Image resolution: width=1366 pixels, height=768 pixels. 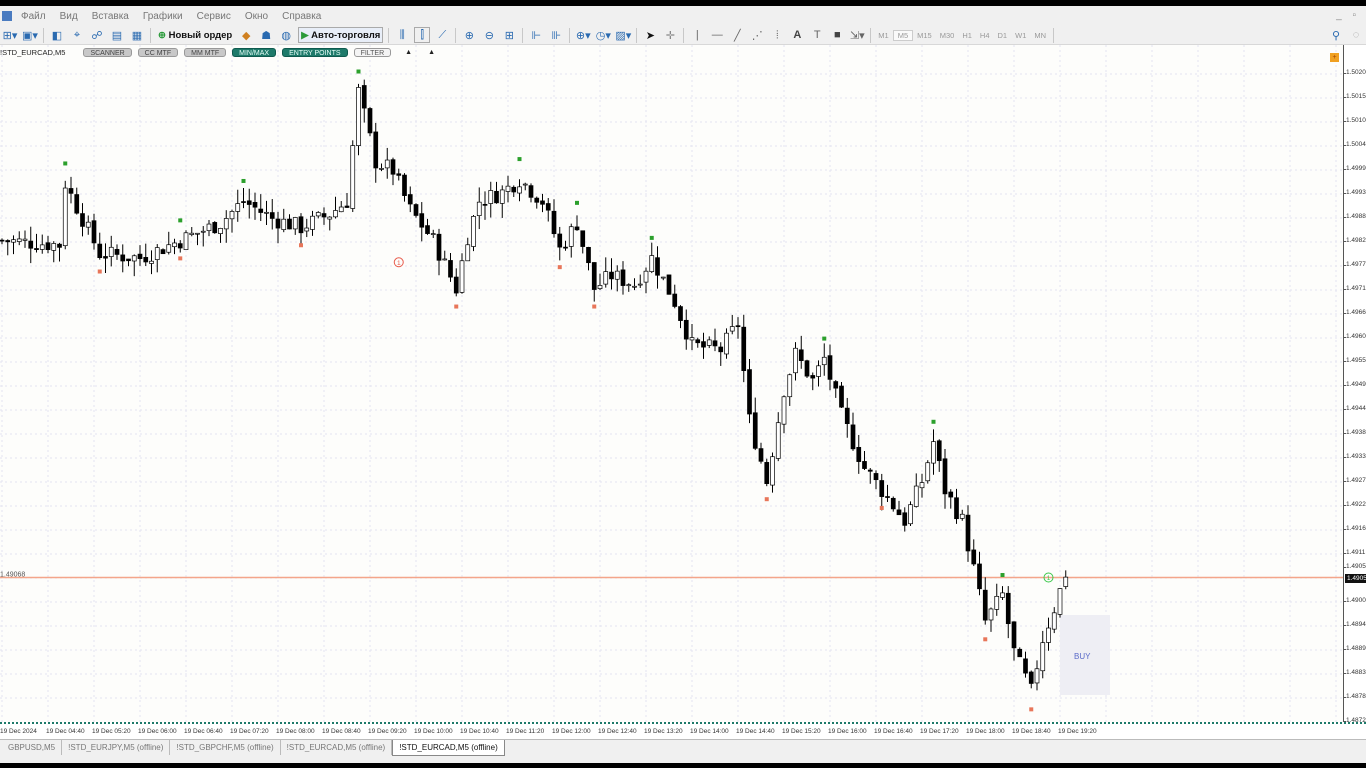 What do you see at coordinates (947, 35) in the screenshot?
I see `timeframe-m30: M30` at bounding box center [947, 35].